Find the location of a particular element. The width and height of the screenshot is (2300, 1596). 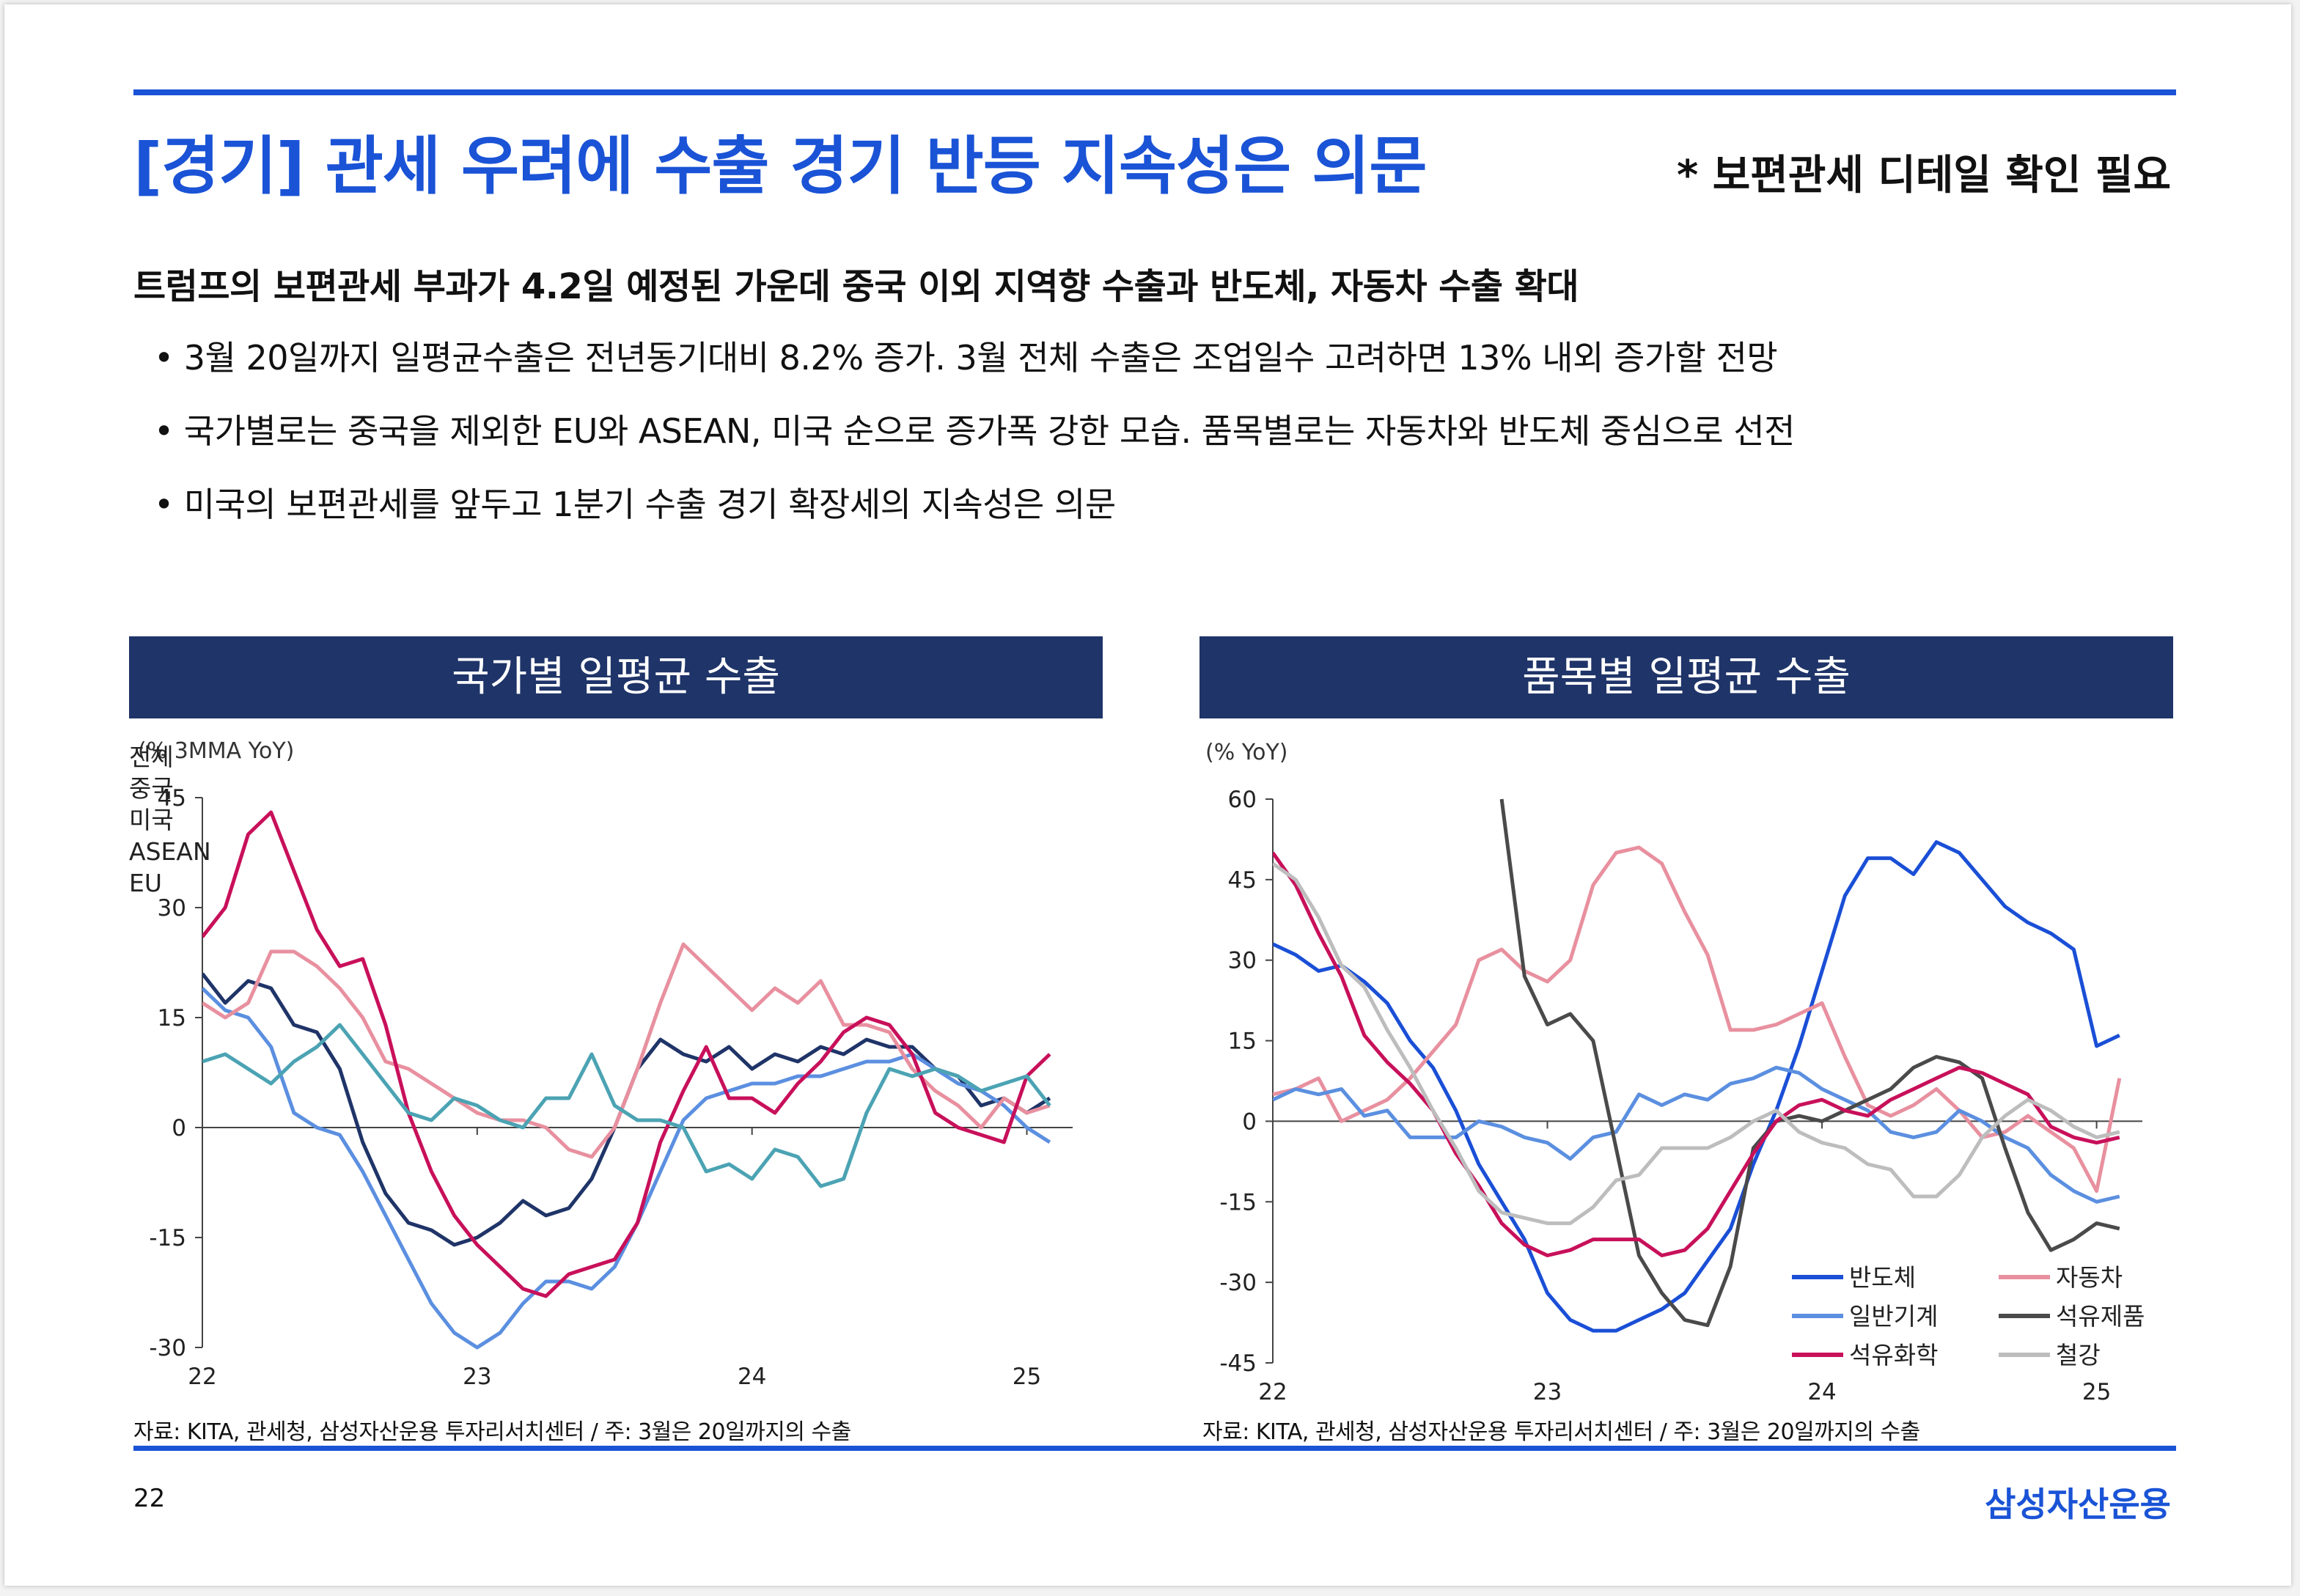

series-line-철강 is located at coordinates (1696, 1043).